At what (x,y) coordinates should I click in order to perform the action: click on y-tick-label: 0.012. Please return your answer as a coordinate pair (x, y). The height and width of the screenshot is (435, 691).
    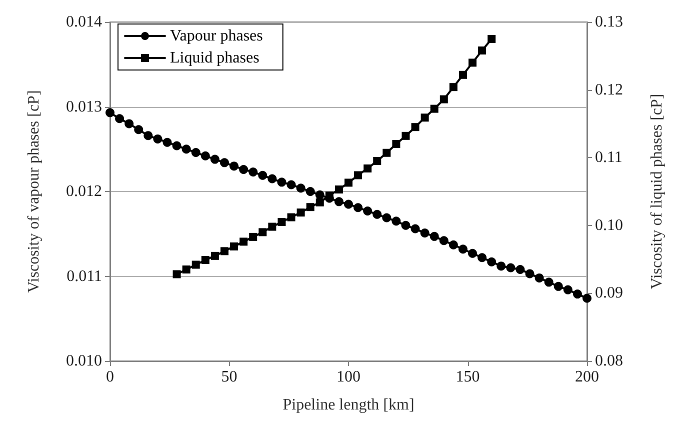
    Looking at the image, I should click on (84, 191).